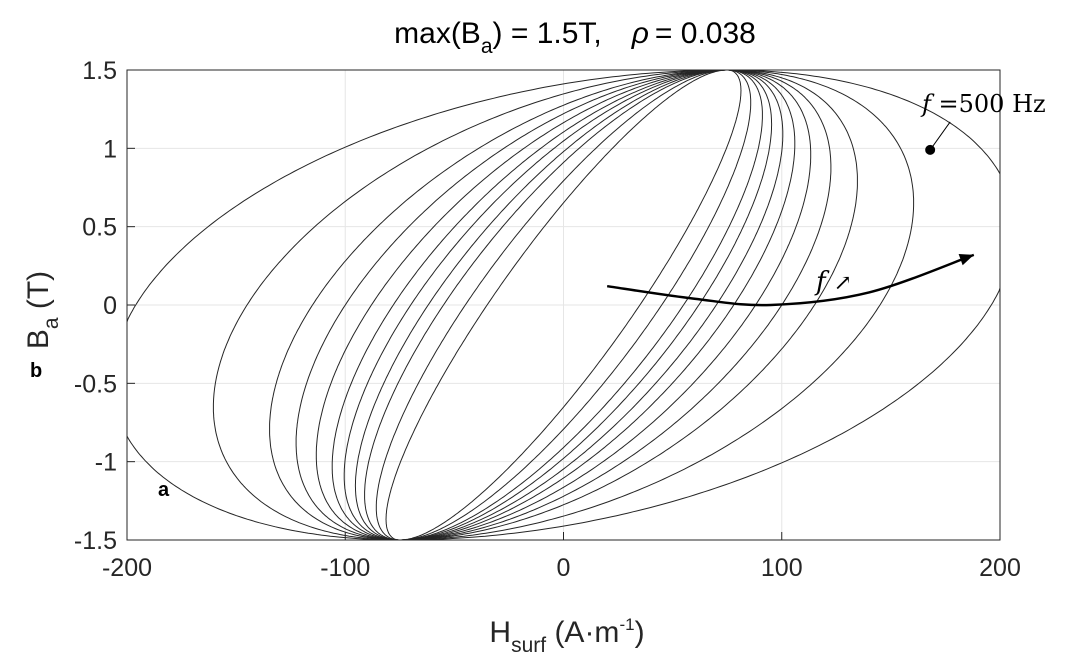 This screenshot has width=1075, height=659. Describe the element at coordinates (966, 259) in the screenshot. I see `frequency-arrow-head` at that location.